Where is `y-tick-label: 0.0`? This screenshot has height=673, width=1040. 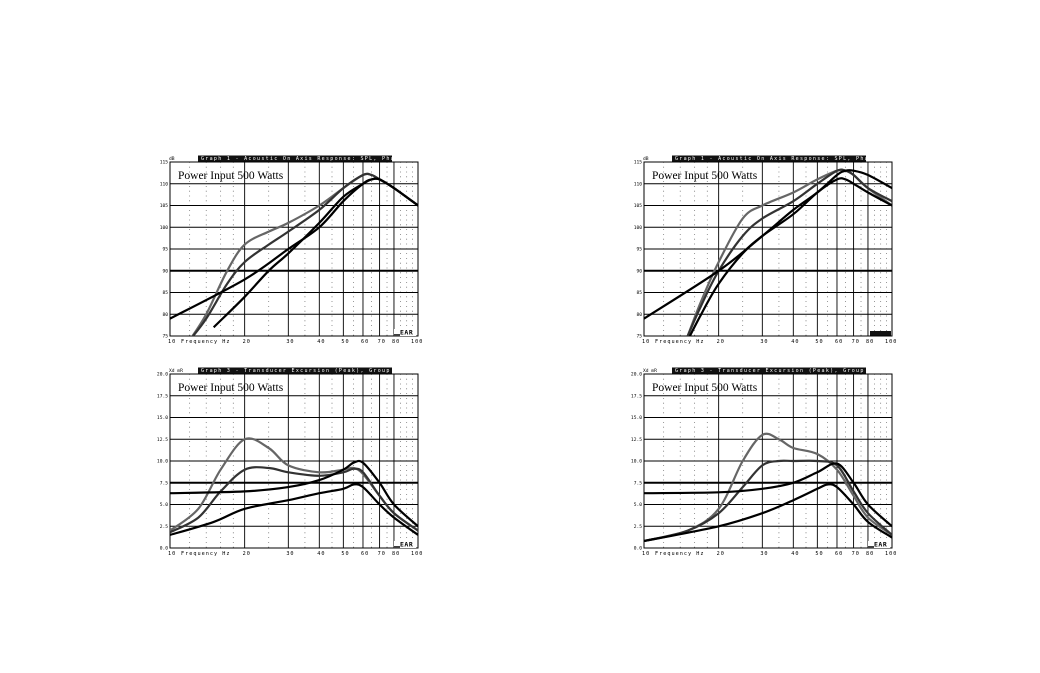
y-tick-label: 0.0 is located at coordinates (638, 549).